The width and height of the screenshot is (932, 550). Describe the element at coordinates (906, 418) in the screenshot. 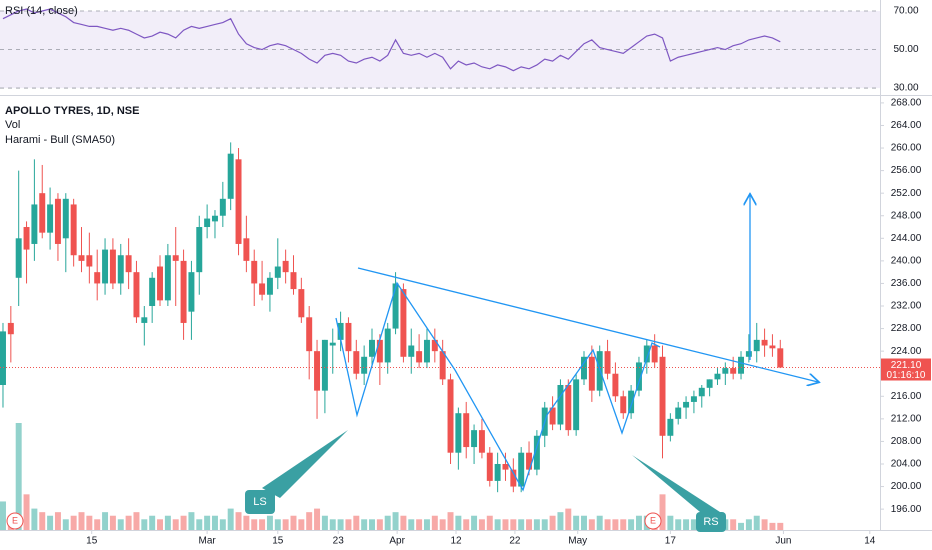

I see `y-tick-label: 212.00` at that location.